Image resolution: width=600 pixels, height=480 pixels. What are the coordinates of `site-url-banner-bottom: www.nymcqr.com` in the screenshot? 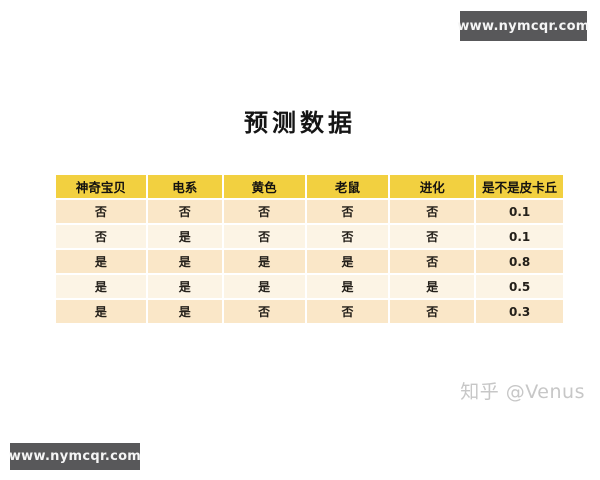 It's located at (75, 456).